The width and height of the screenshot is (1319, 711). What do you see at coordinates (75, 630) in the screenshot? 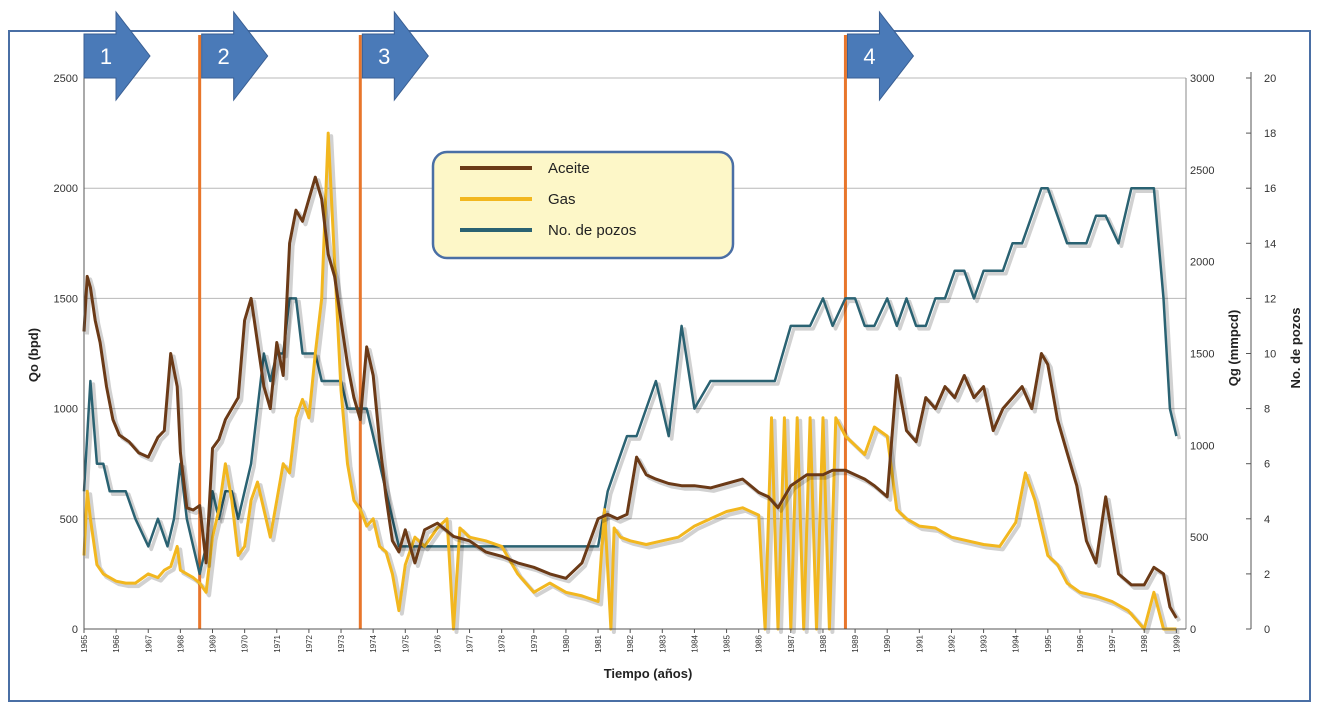
I see `y-left-tick-label: 0` at bounding box center [75, 630].